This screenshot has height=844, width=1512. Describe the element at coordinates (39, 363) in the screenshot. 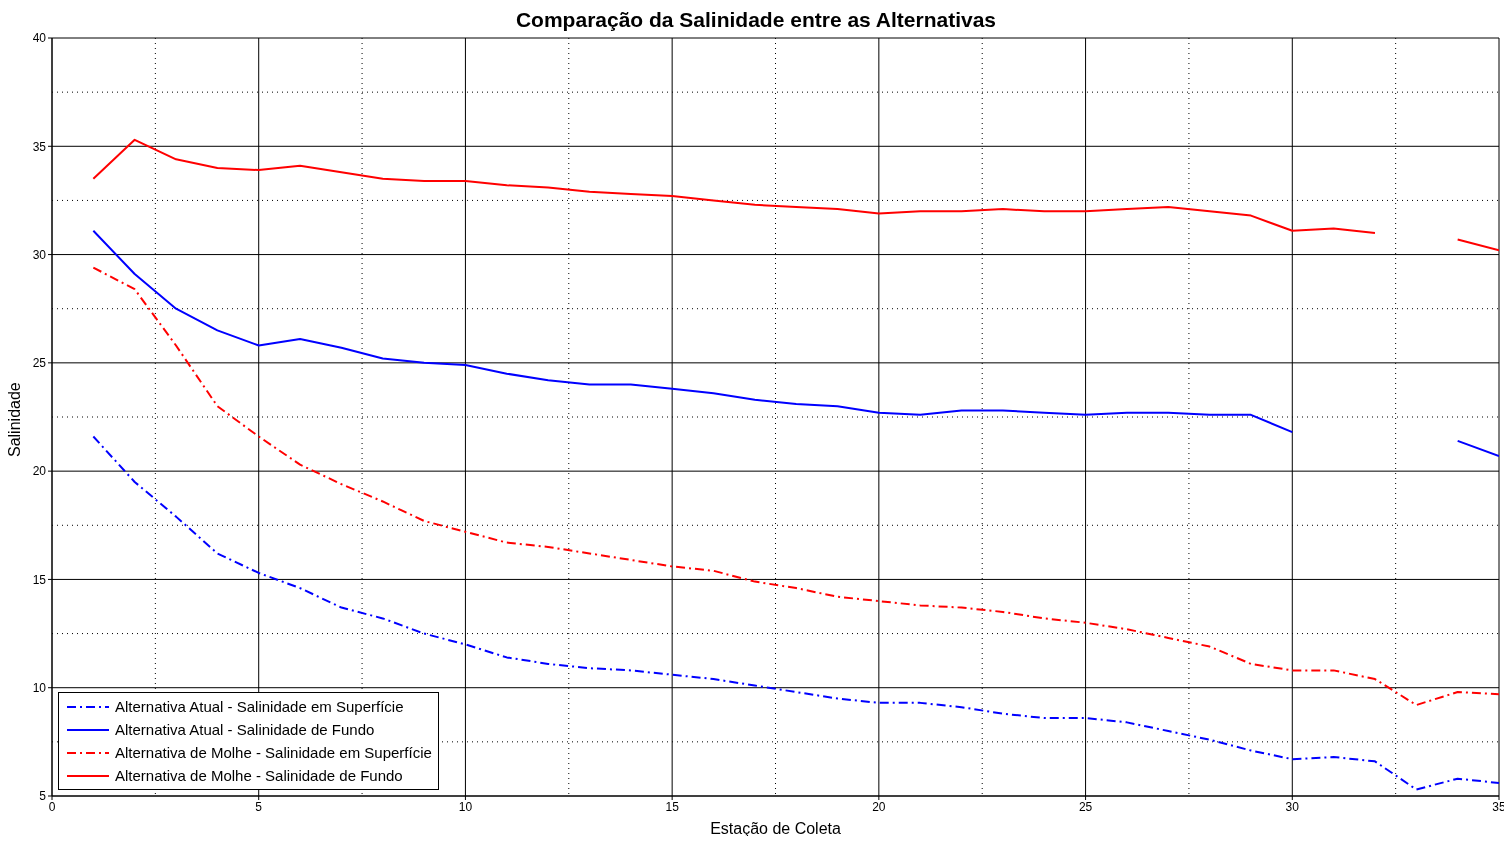

I see `y-tick-label: 25` at that location.